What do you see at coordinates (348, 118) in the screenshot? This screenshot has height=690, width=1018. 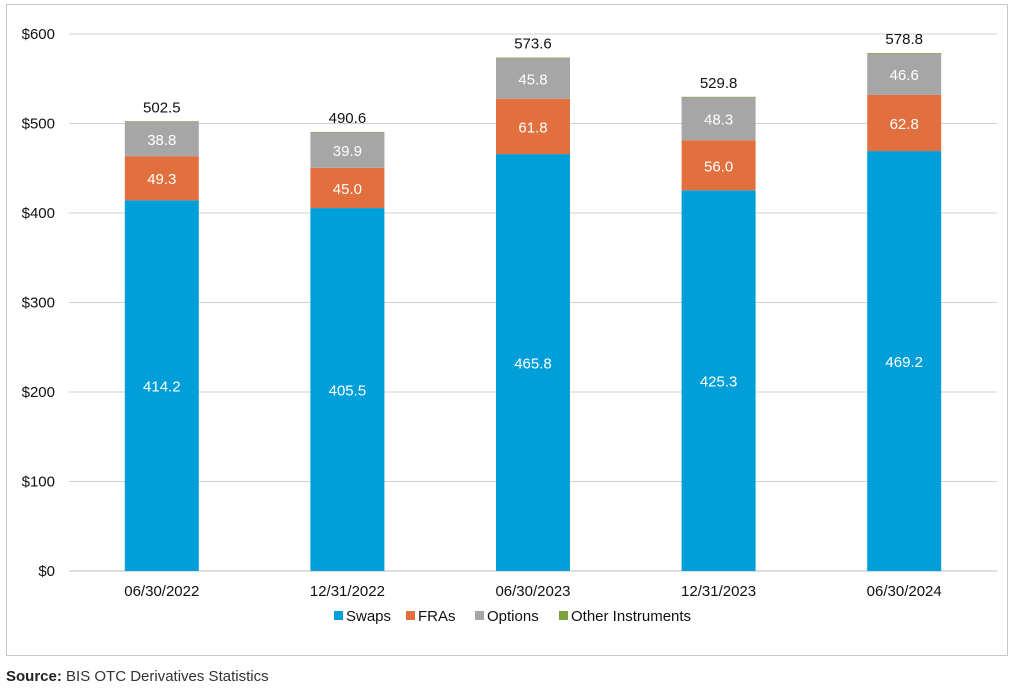 I see `total-value-label: 490.6` at bounding box center [348, 118].